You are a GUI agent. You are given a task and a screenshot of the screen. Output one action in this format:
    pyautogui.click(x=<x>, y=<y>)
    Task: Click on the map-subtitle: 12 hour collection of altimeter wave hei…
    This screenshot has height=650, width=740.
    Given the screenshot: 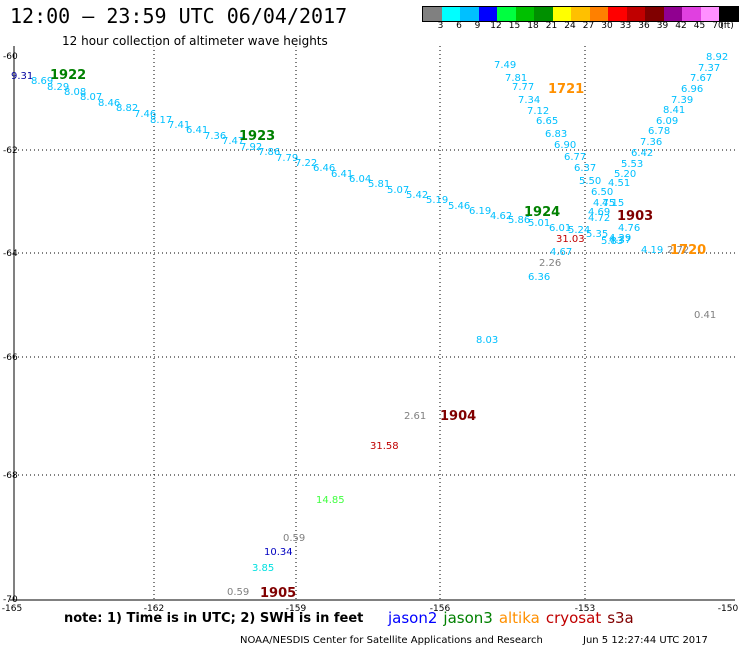 What is the action you would take?
    pyautogui.click(x=195, y=41)
    